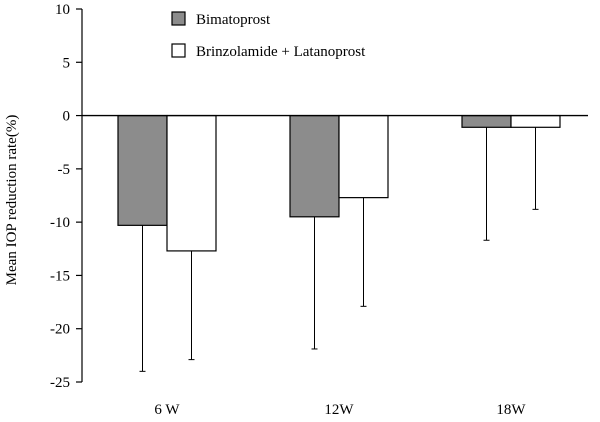 This screenshot has height=422, width=600. I want to click on y-tick-label: -25, so click(60, 383).